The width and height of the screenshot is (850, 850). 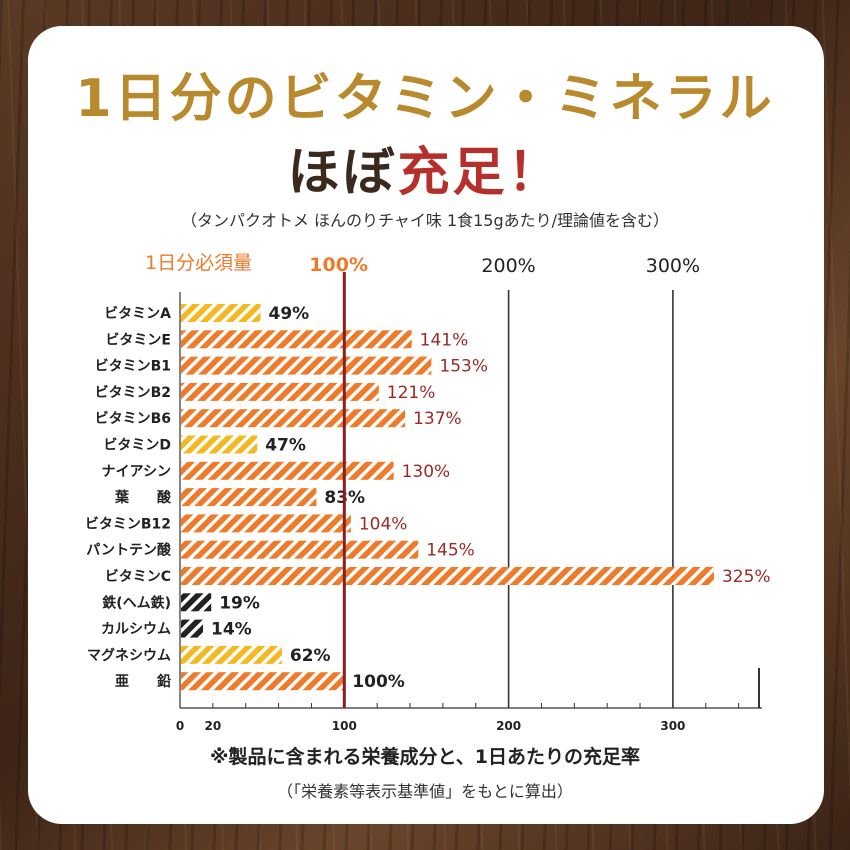 What do you see at coordinates (411, 393) in the screenshot?
I see `value-label: 121%` at bounding box center [411, 393].